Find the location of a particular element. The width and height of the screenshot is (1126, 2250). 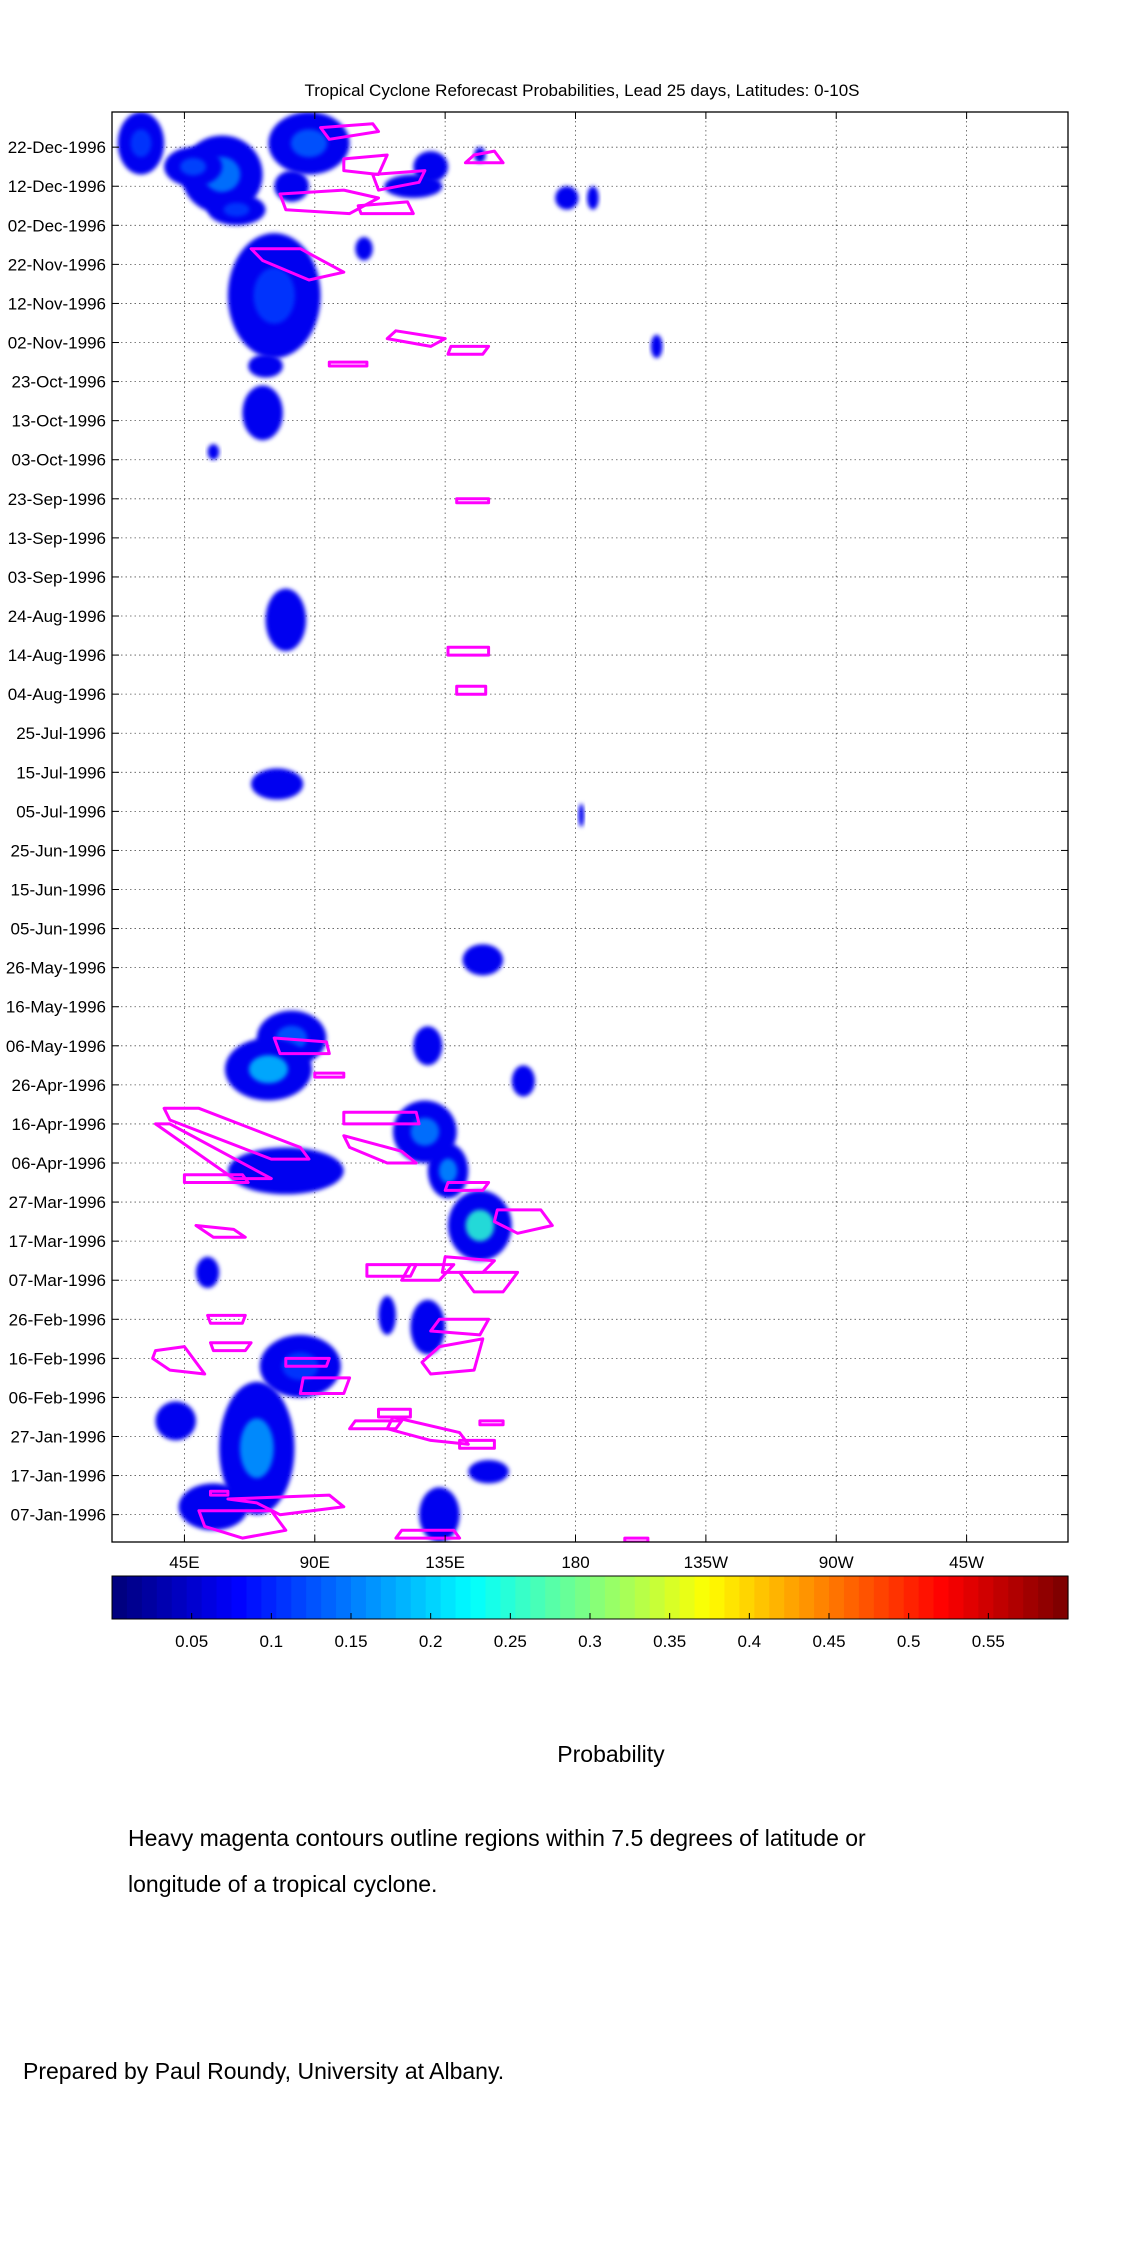

ytick-label: 23-Sep-1996 is located at coordinates (57, 499).